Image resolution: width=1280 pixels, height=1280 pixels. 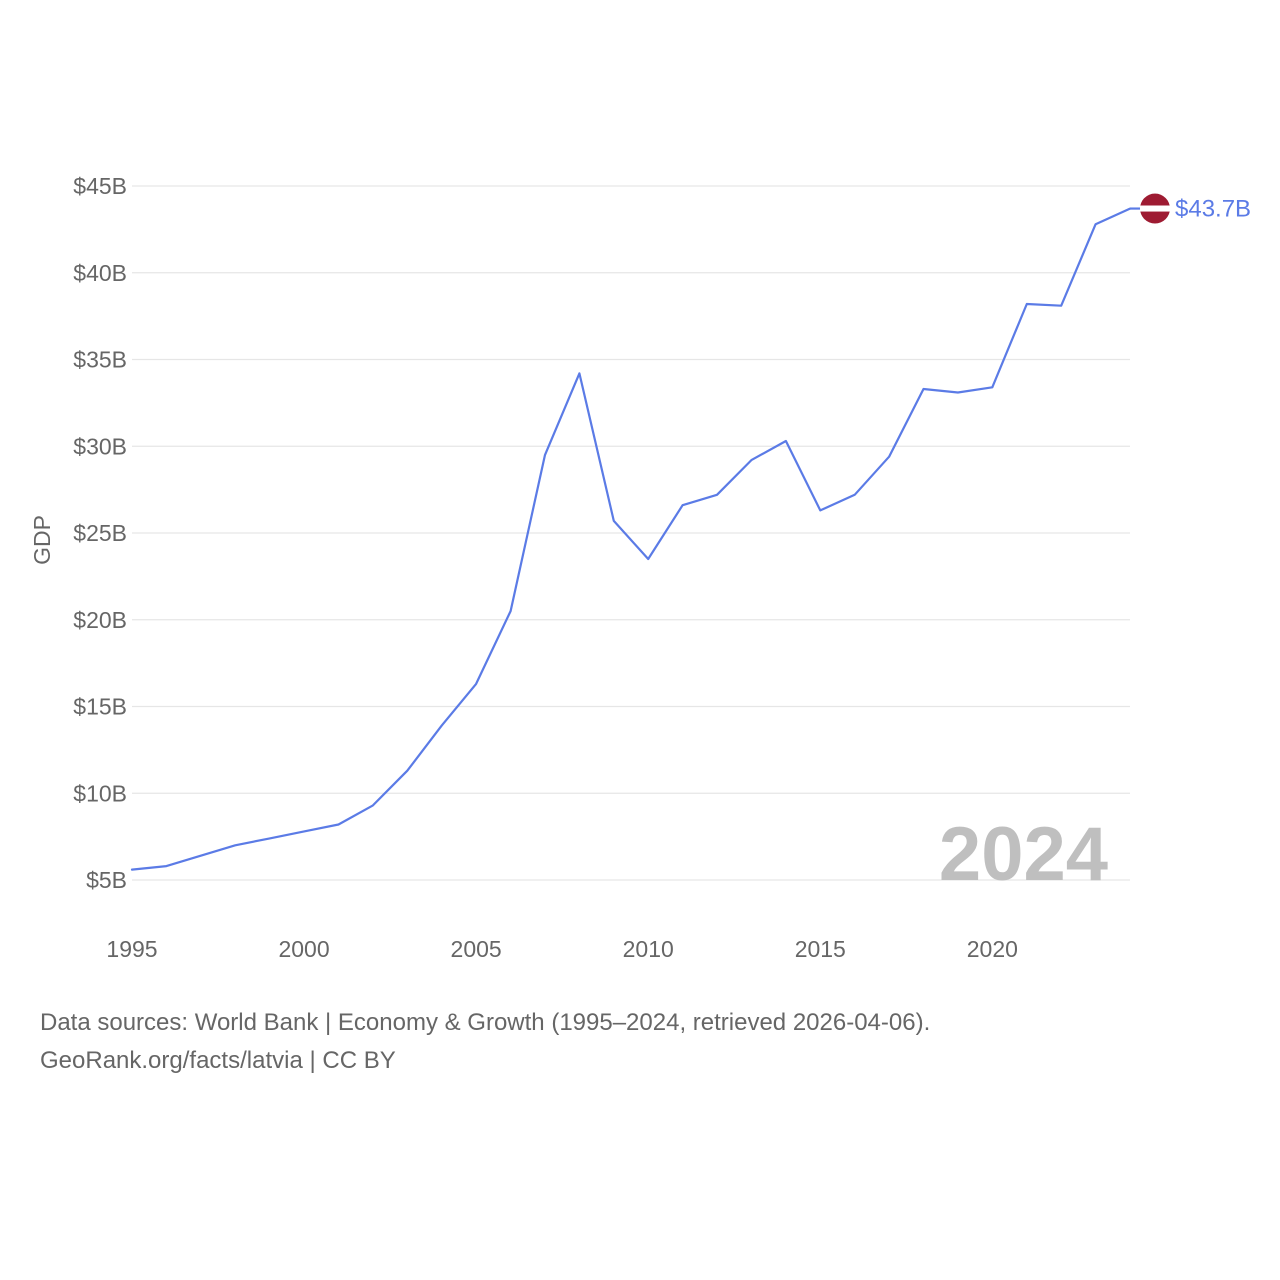 I want to click on y-tick-label: $25B, so click(x=100, y=533).